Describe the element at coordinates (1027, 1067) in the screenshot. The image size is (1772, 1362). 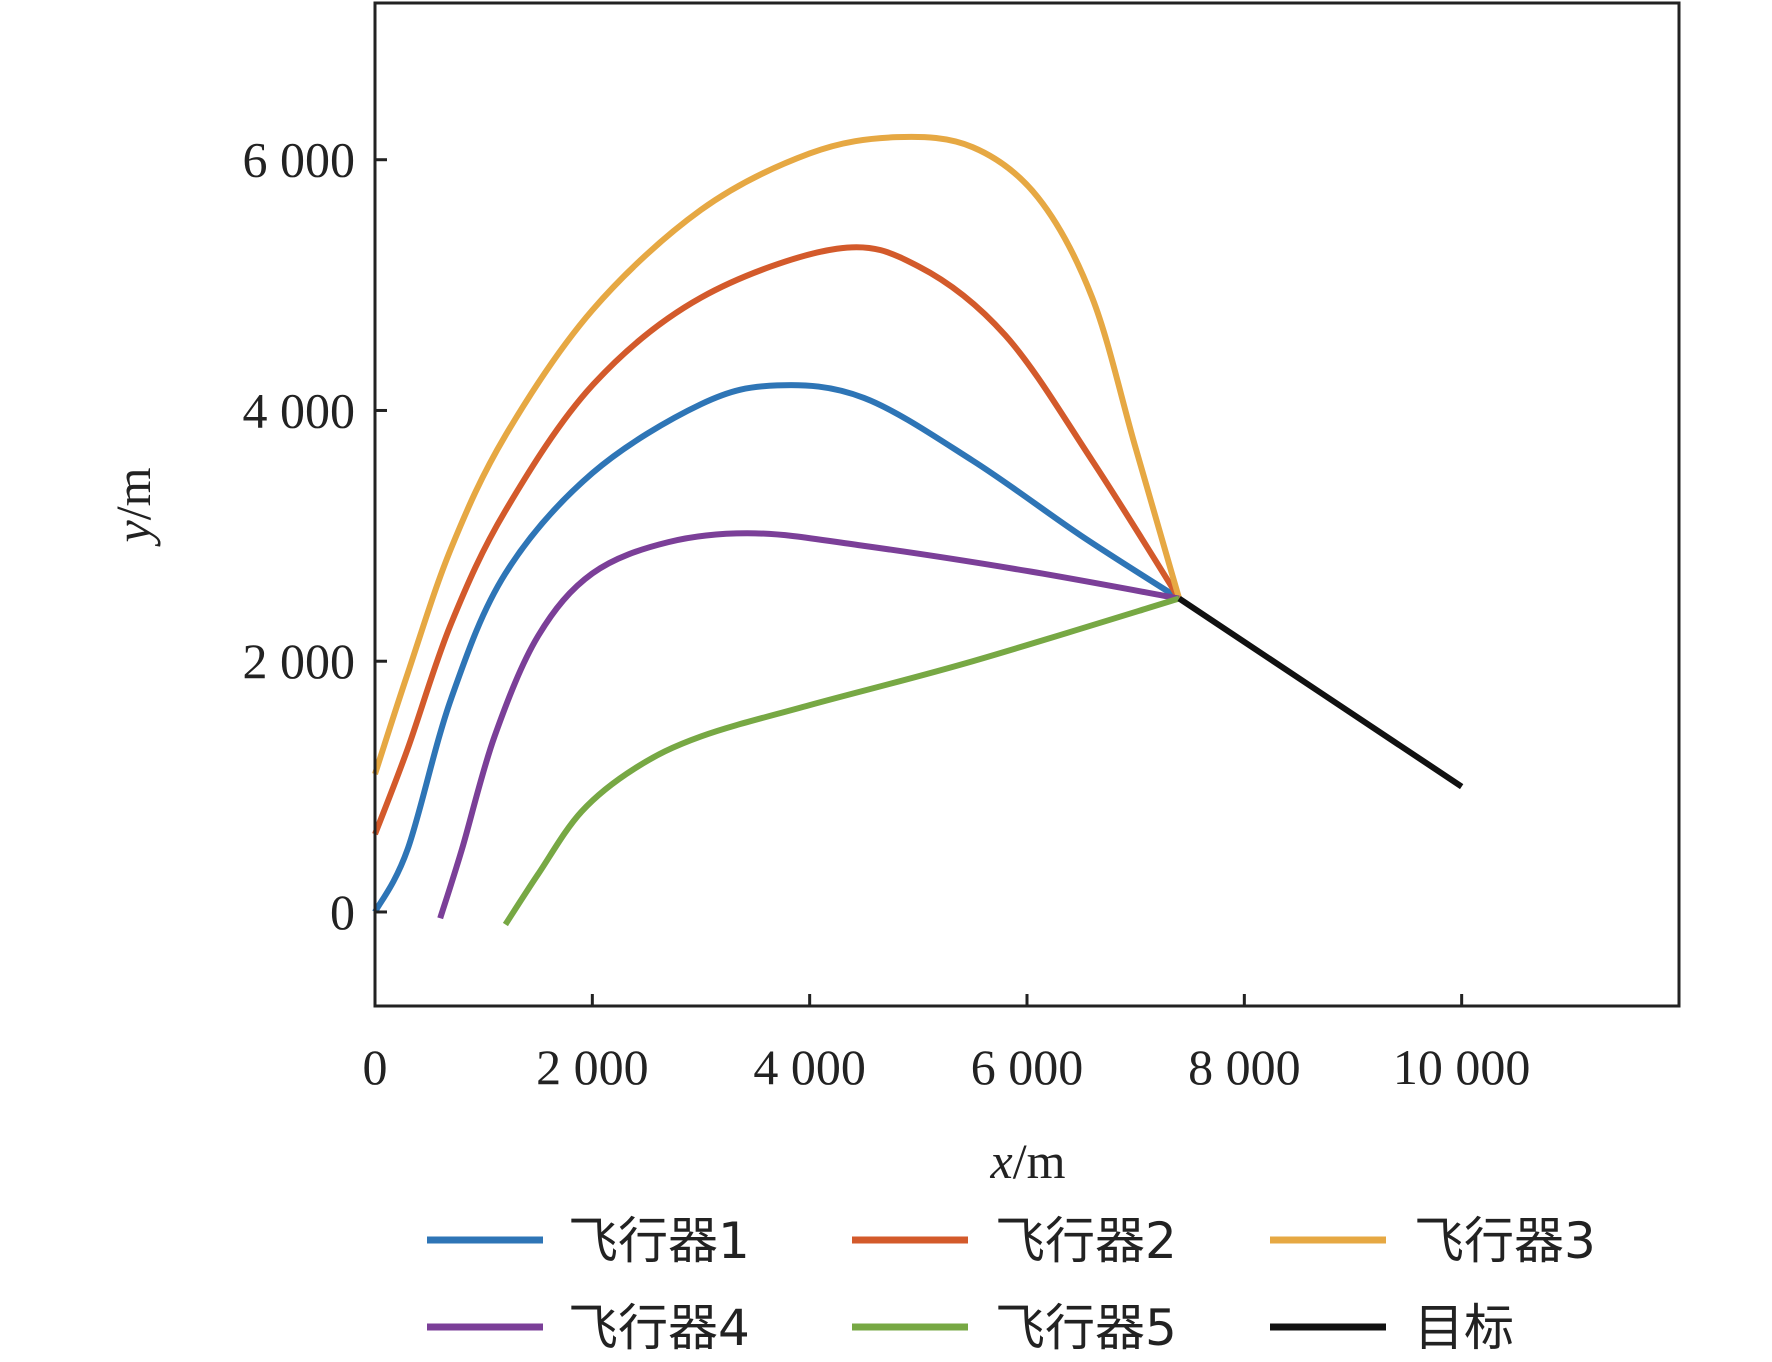
I see `x-tick-label: 6 000` at that location.